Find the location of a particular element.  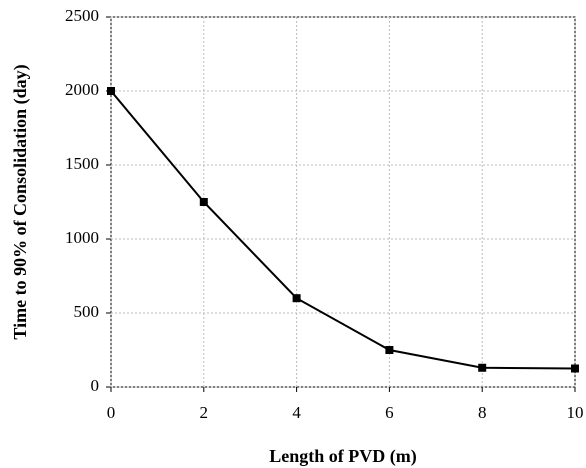

y-tick-label: 0 is located at coordinates (95, 385).